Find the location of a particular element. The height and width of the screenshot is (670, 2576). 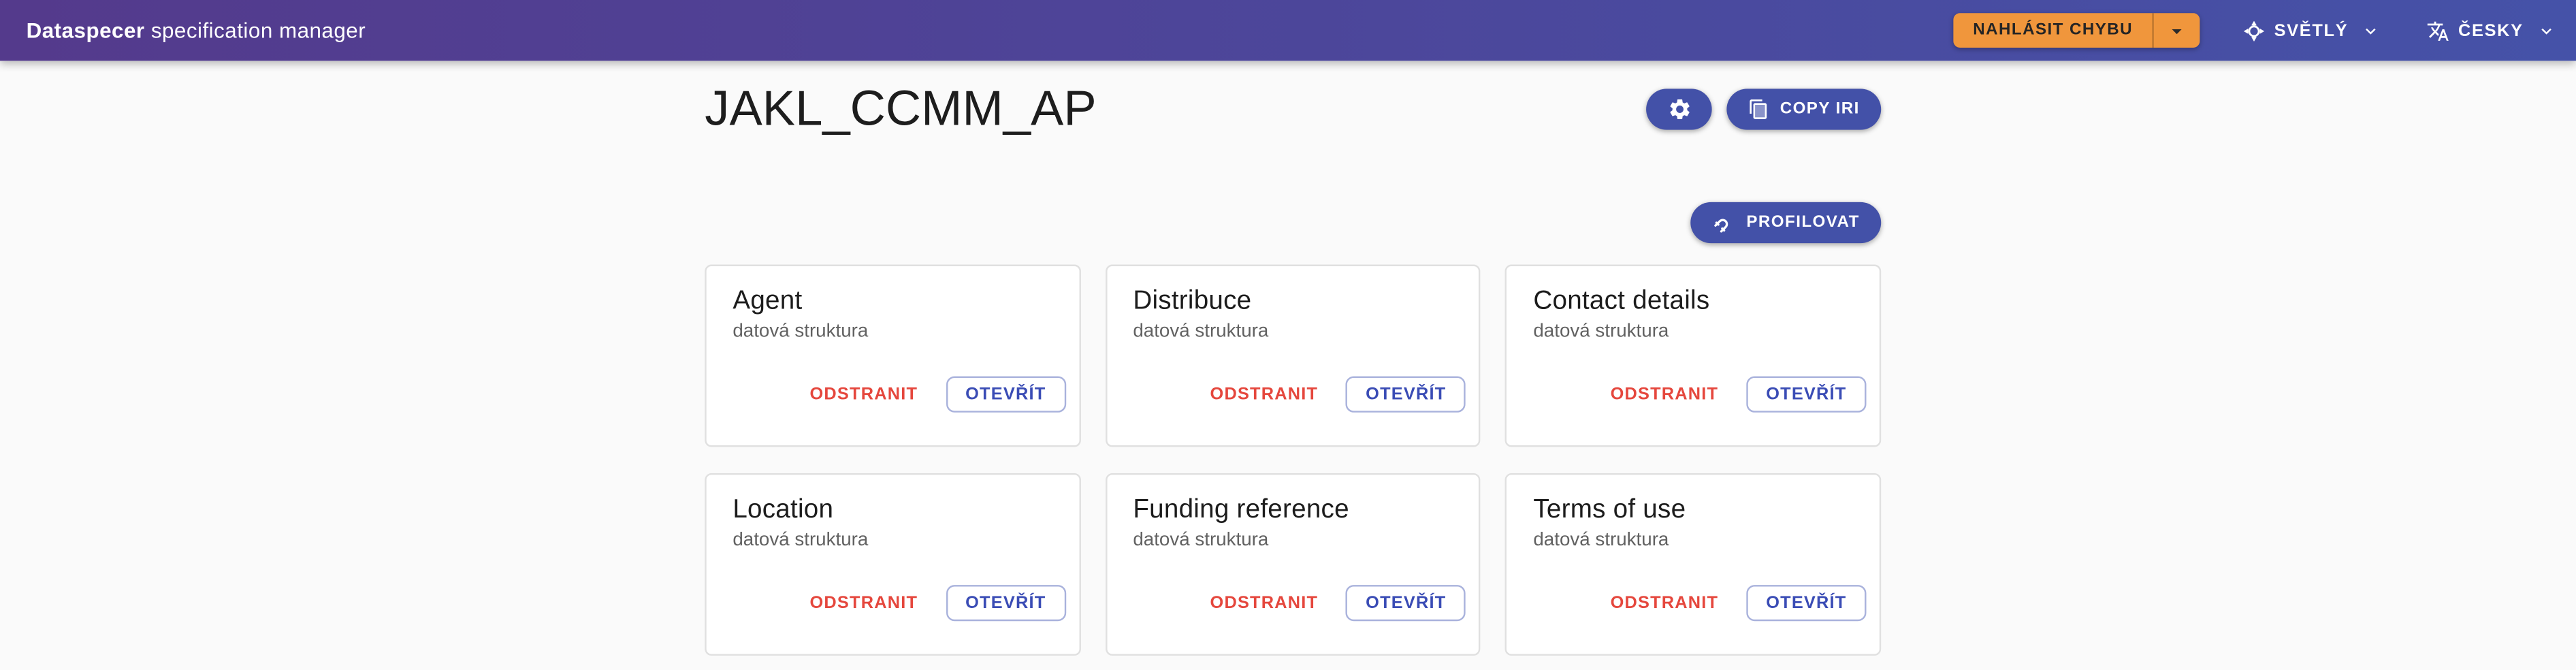

report-bug-caret-button is located at coordinates (2176, 30).